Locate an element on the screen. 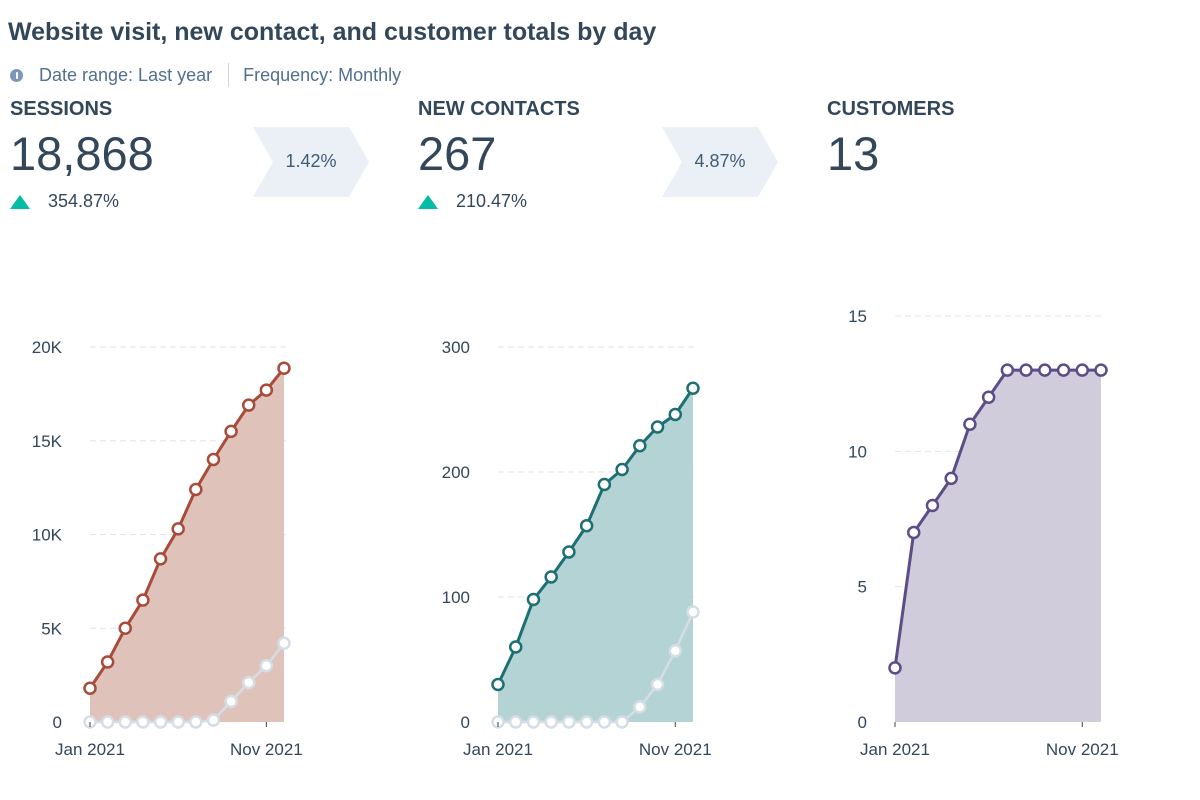 The height and width of the screenshot is (800, 1200). conversion-rate: 4.87% is located at coordinates (720, 161).